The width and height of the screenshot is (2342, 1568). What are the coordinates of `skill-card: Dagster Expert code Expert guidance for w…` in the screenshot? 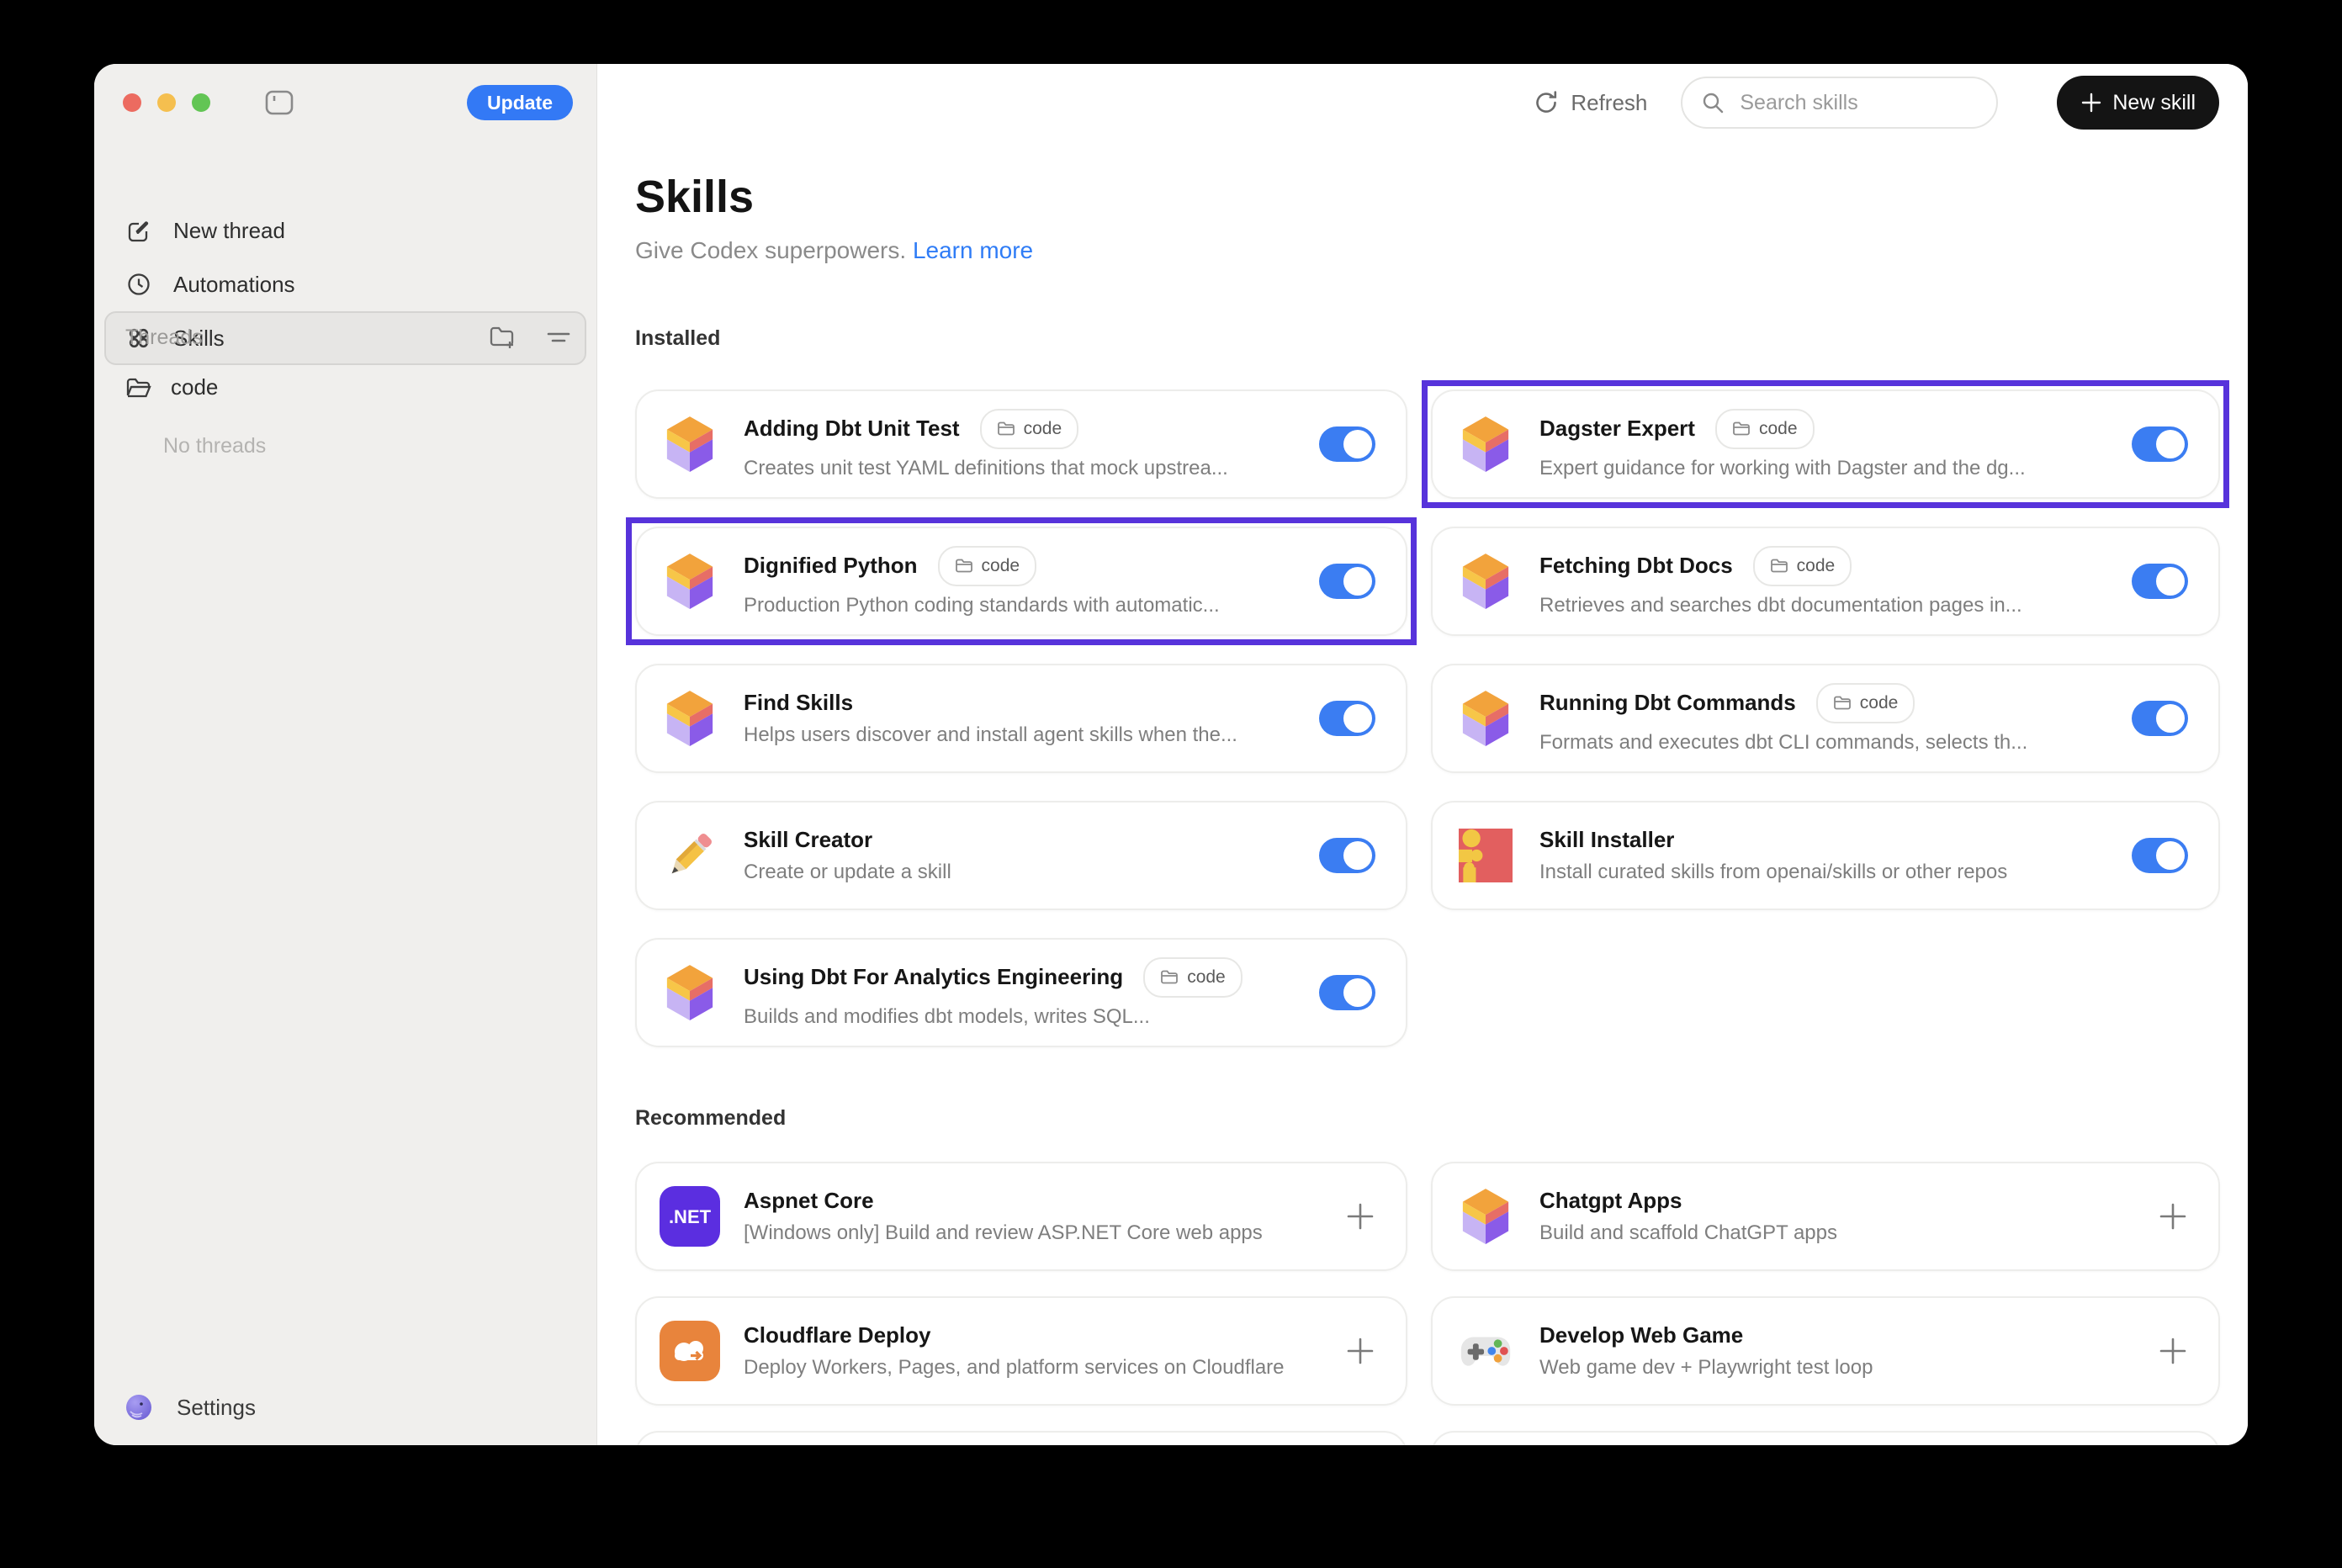 It's located at (1825, 444).